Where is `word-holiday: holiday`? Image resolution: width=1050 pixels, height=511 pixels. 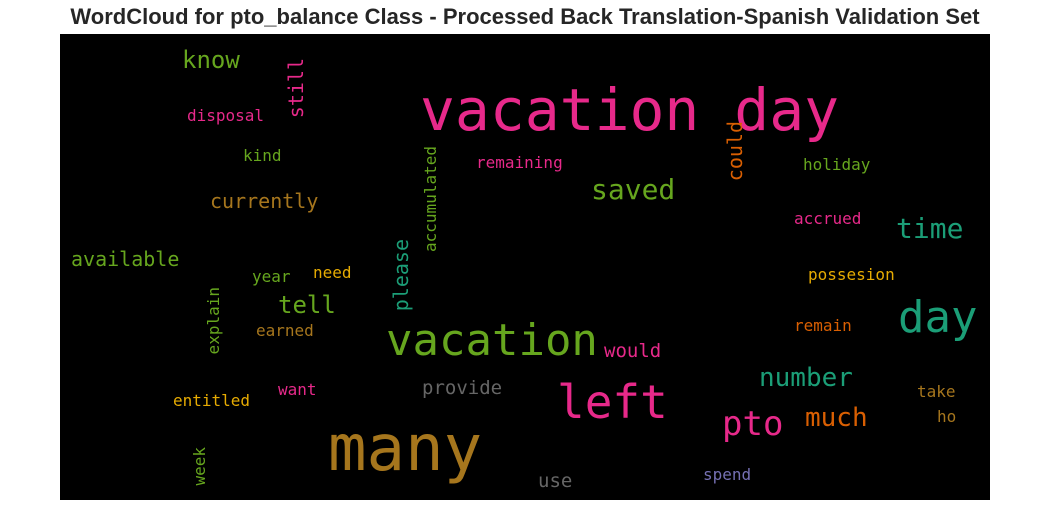 word-holiday: holiday is located at coordinates (837, 164).